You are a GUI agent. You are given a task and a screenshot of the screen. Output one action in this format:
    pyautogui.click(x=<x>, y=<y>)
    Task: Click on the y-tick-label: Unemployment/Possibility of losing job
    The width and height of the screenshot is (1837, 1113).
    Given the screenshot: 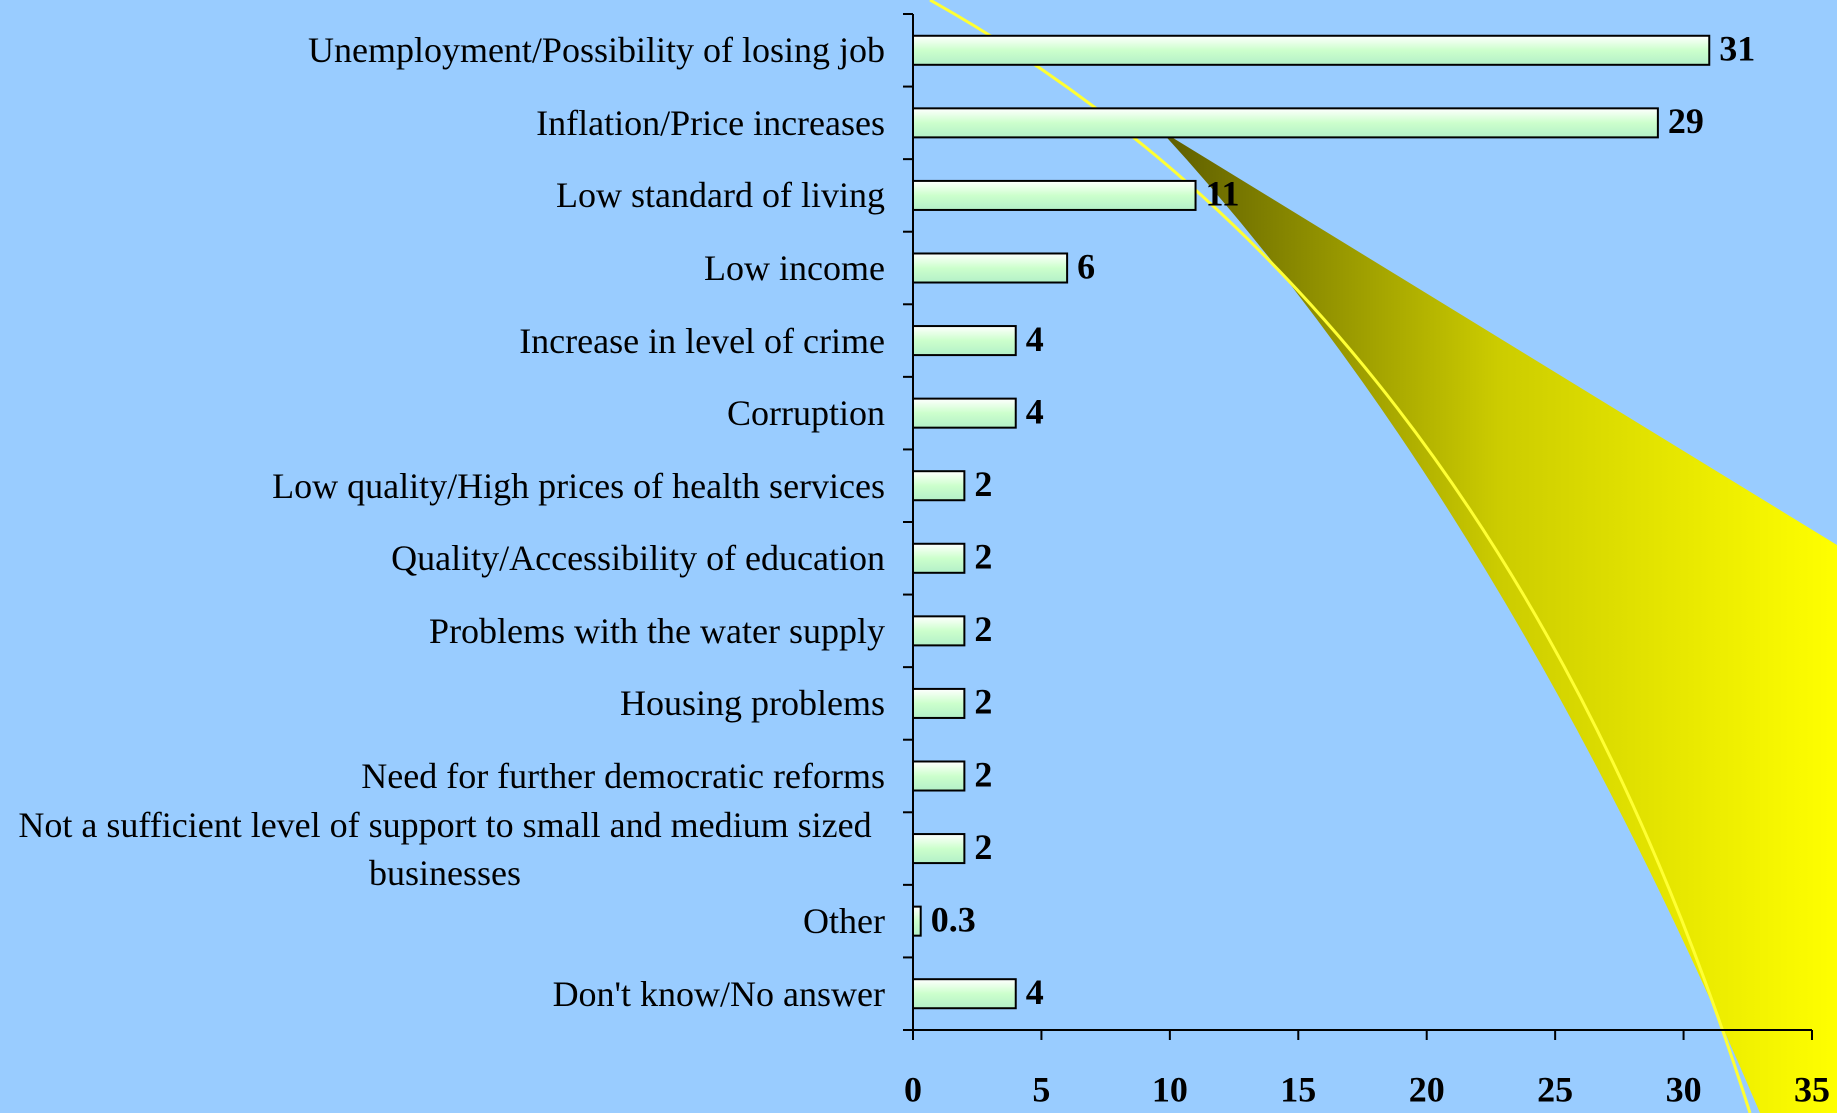 What is the action you would take?
    pyautogui.click(x=596, y=50)
    